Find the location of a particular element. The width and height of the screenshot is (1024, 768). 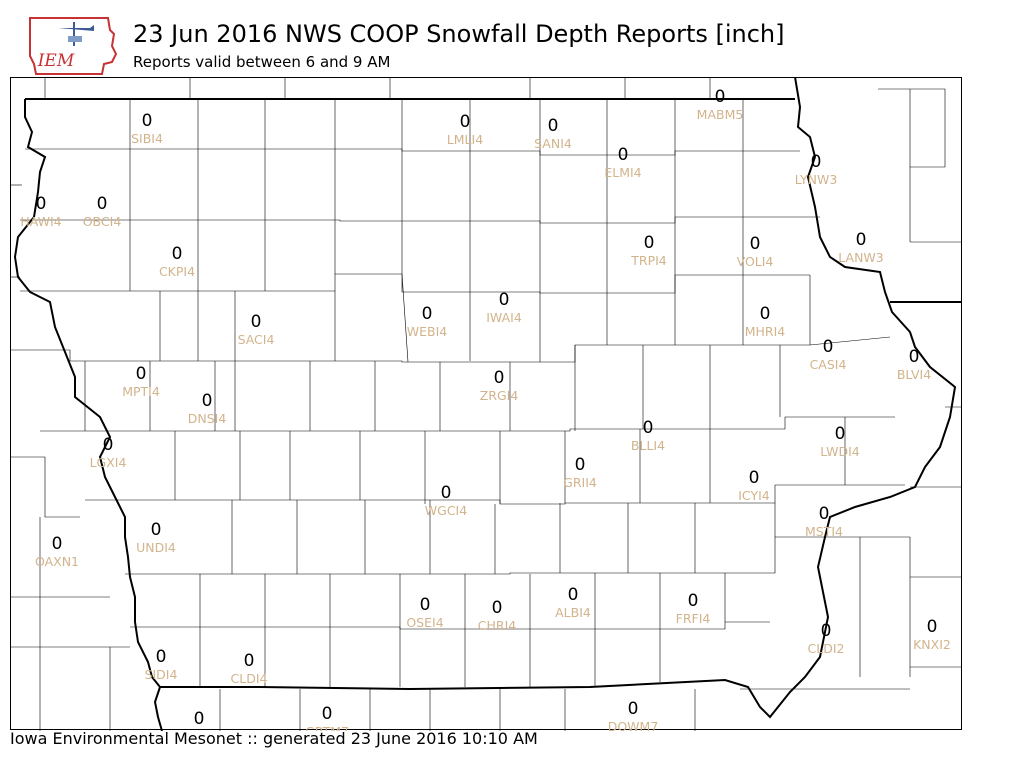

logo-text: IEM is located at coordinates (56, 61).